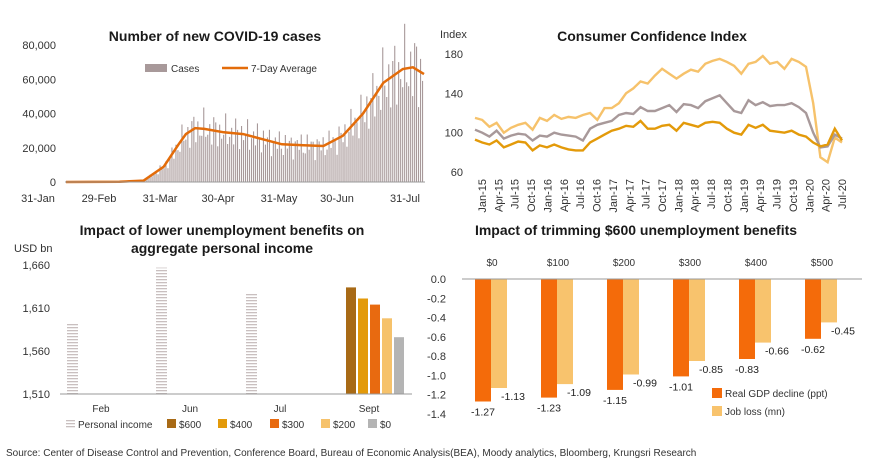 Image resolution: width=870 pixels, height=467 pixels. What do you see at coordinates (369, 409) in the screenshot?
I see `income-x-tick: Sept` at bounding box center [369, 409].